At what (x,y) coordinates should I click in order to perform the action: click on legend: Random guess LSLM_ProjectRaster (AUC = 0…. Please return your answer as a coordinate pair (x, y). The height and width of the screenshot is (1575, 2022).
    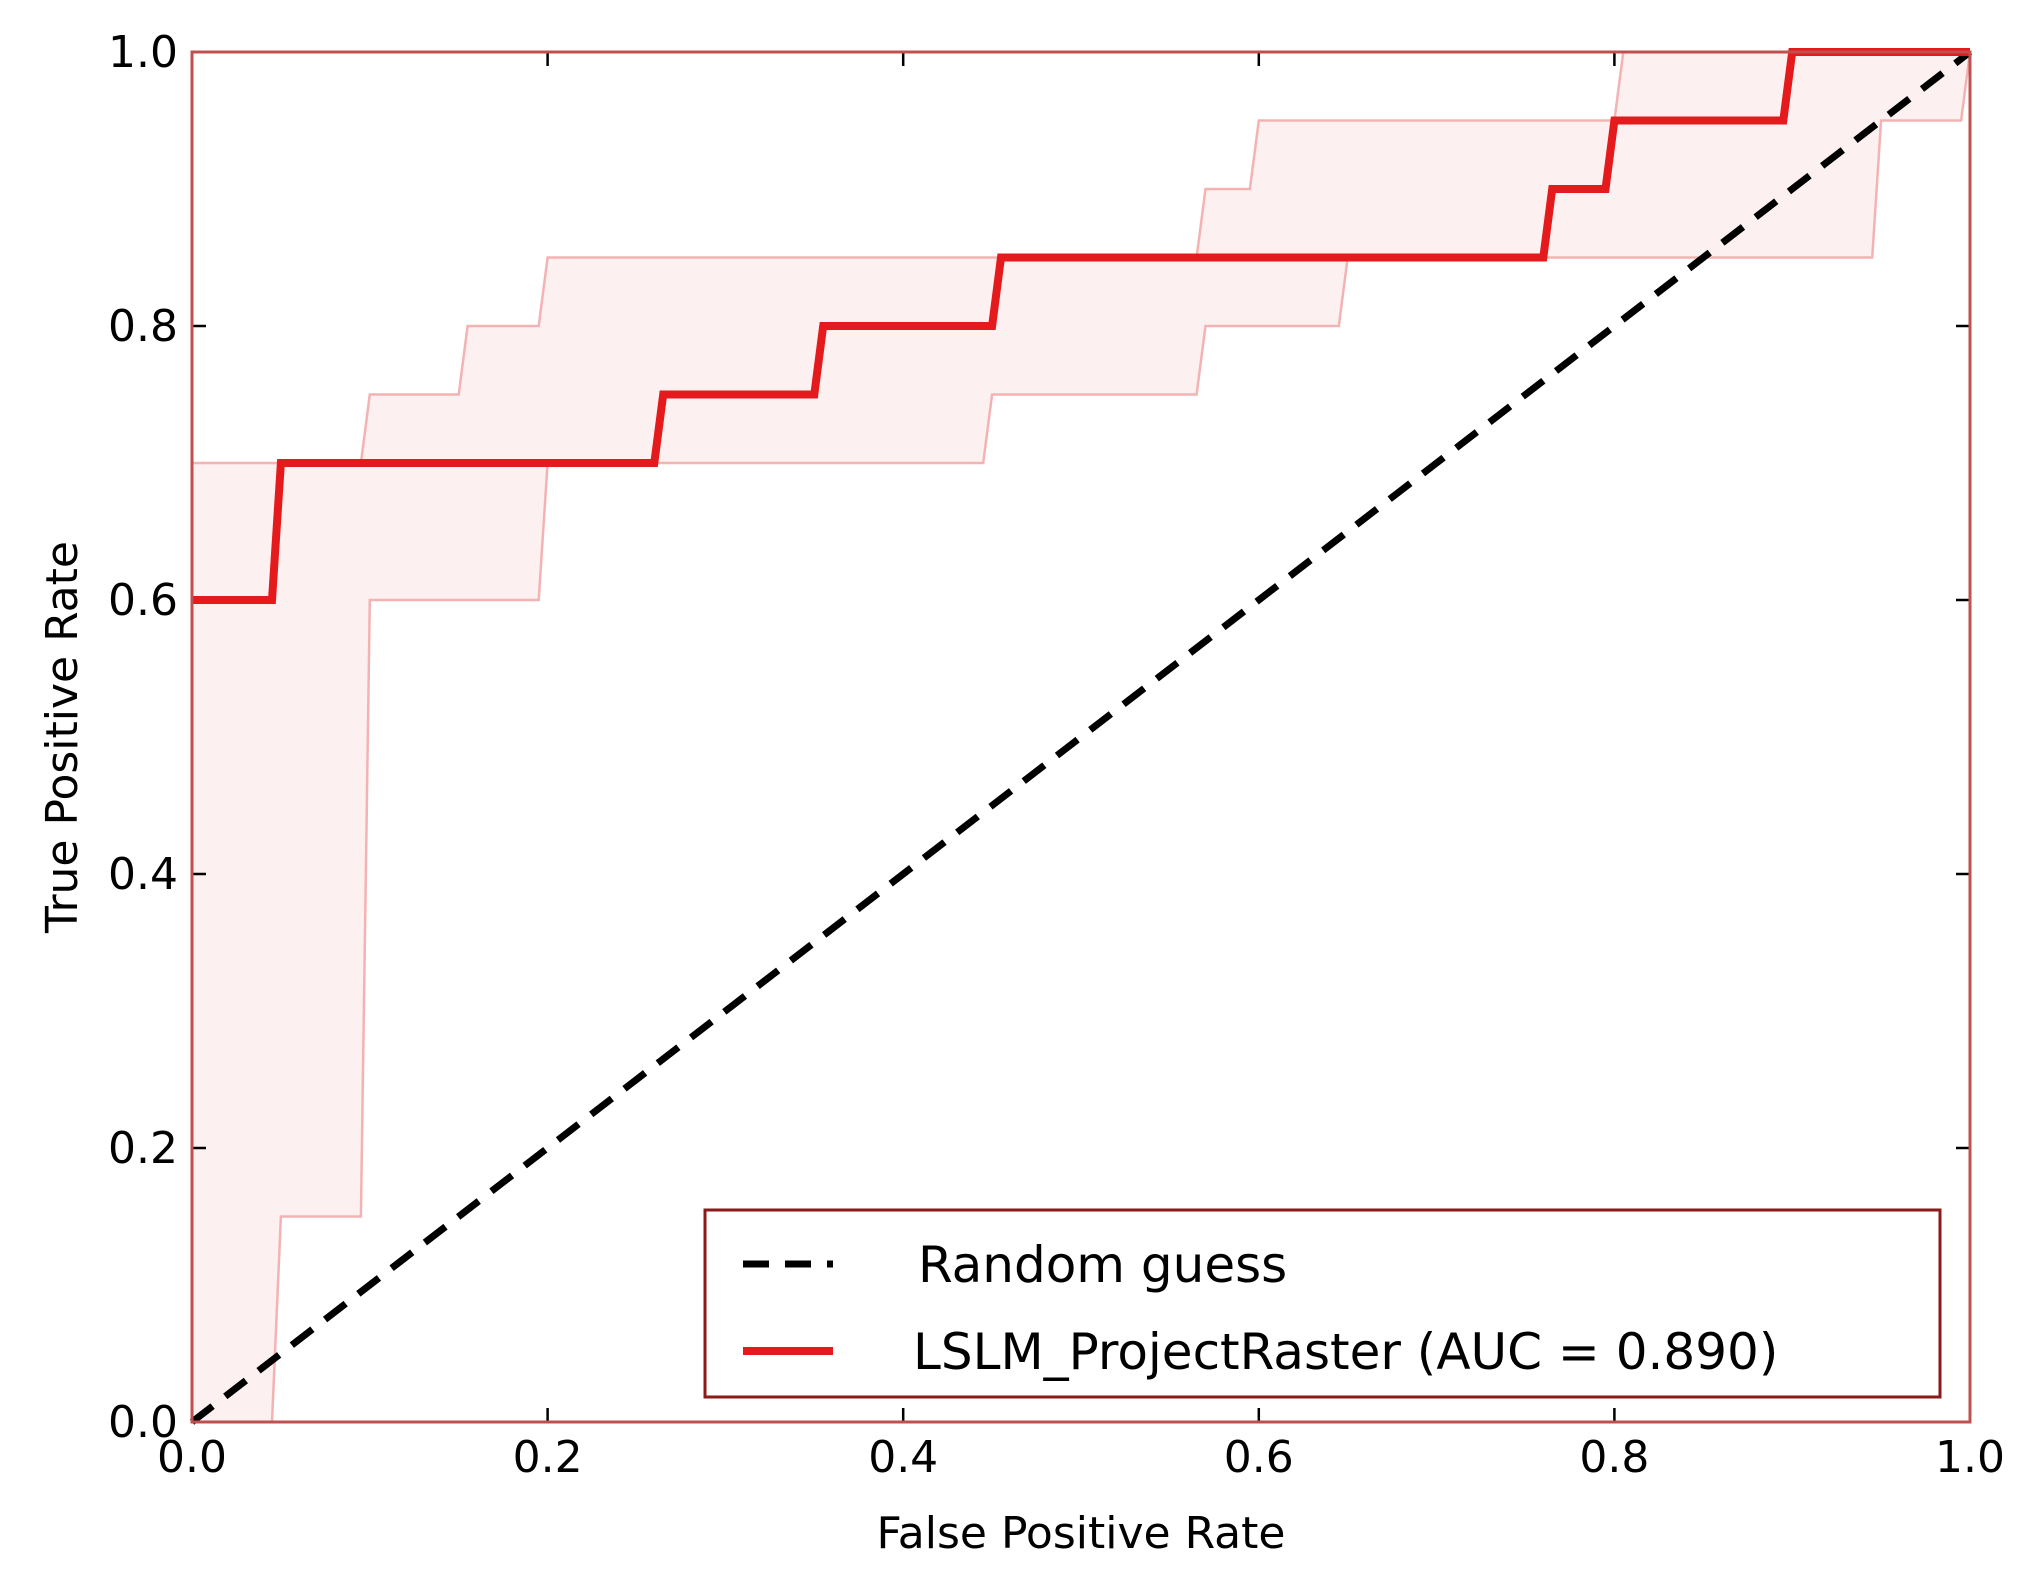
    Looking at the image, I should click on (1322, 1303).